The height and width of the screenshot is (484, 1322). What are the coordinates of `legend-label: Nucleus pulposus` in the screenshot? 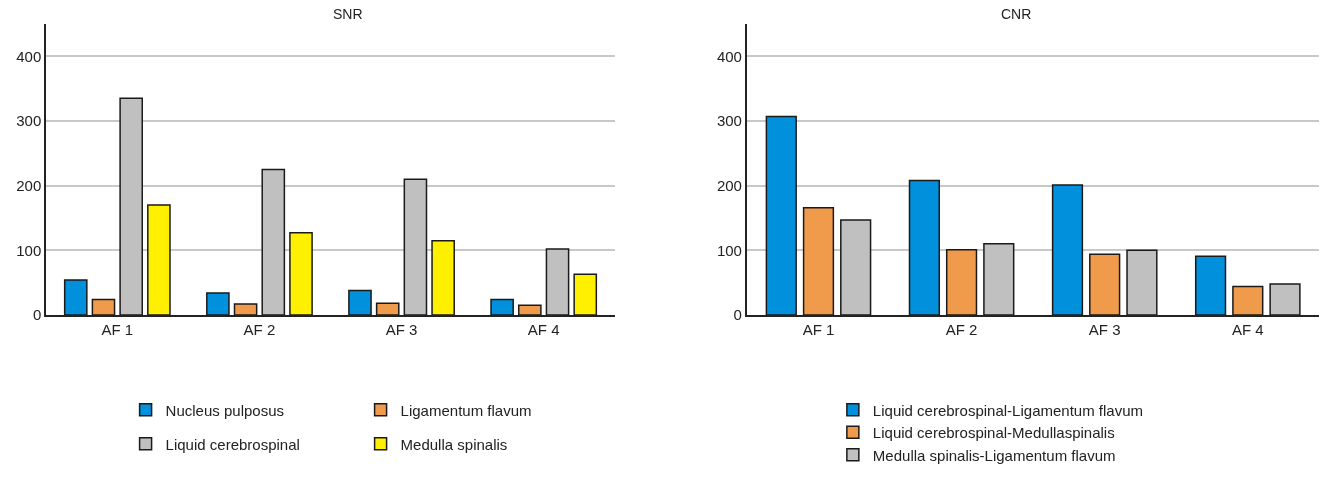 It's located at (224, 410).